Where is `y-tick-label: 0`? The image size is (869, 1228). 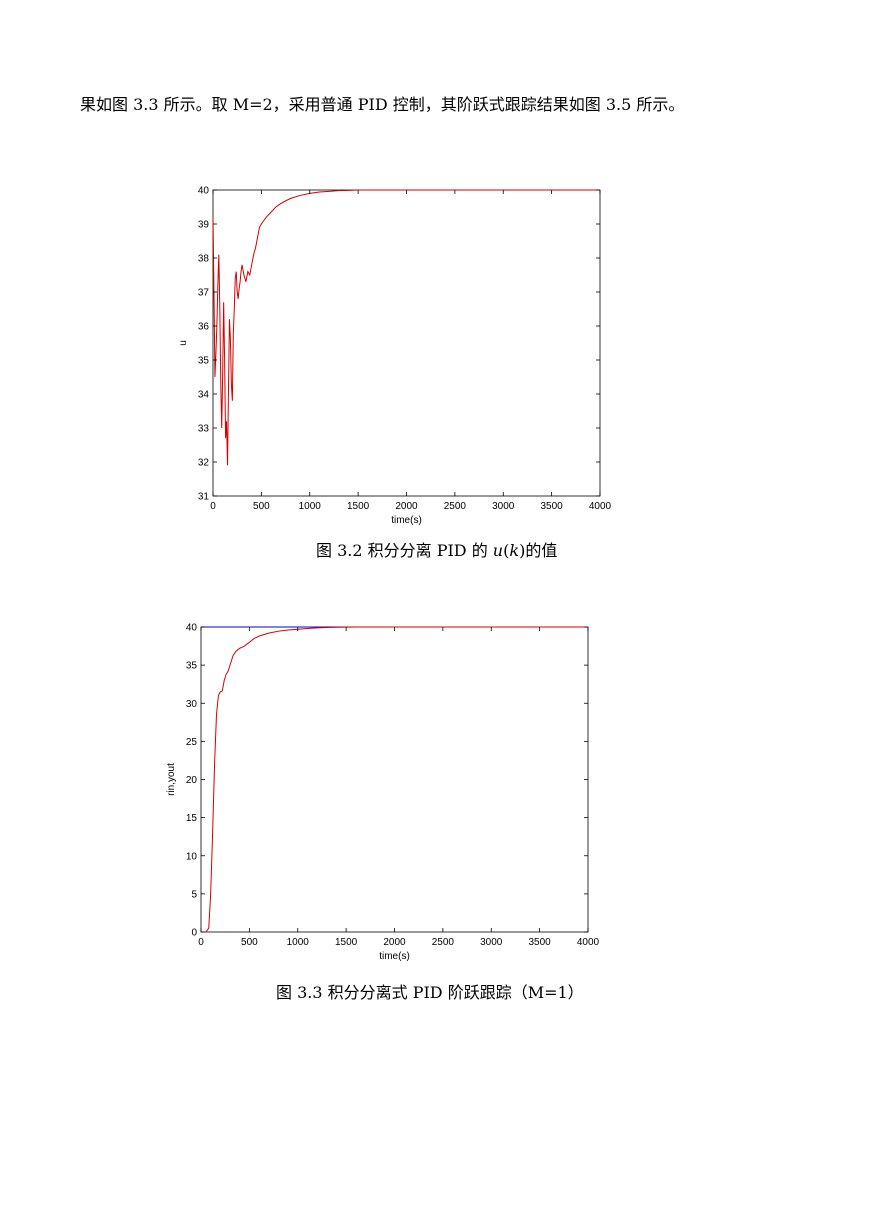
y-tick-label: 0 is located at coordinates (194, 933).